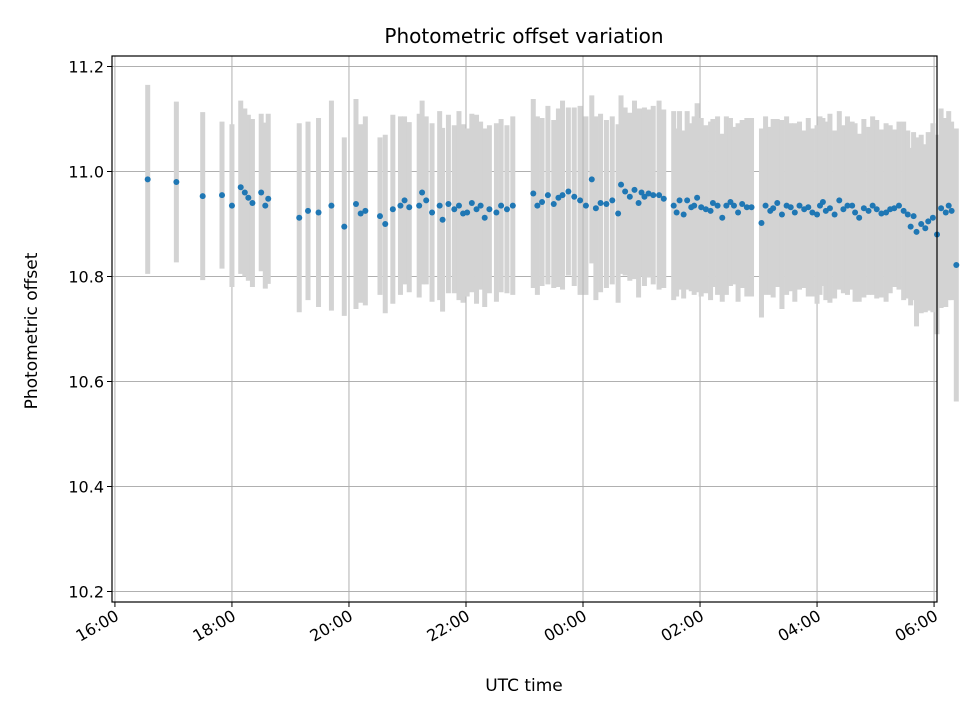 This screenshot has width=960, height=720. Describe the element at coordinates (524, 686) in the screenshot. I see `x-axis-label: UTC time` at that location.